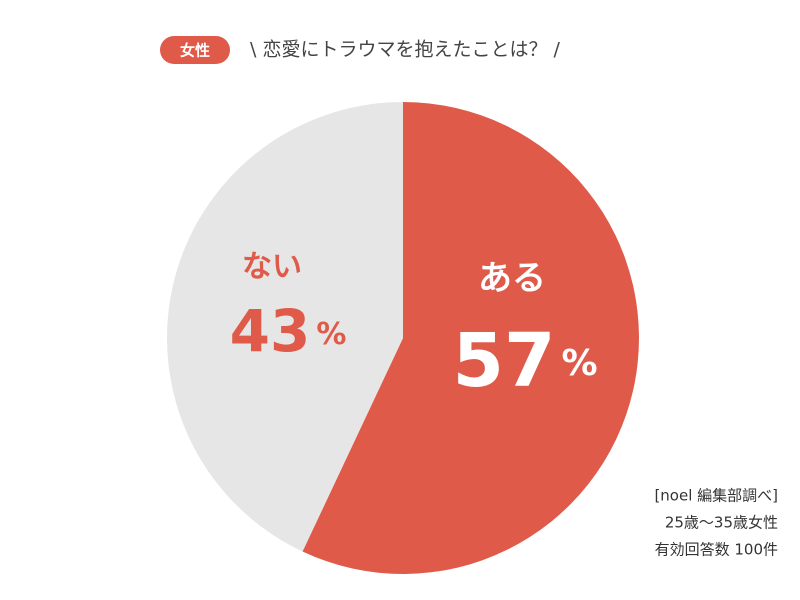  Describe the element at coordinates (716, 550) in the screenshot. I see `note: 有効回答数 100件` at that location.